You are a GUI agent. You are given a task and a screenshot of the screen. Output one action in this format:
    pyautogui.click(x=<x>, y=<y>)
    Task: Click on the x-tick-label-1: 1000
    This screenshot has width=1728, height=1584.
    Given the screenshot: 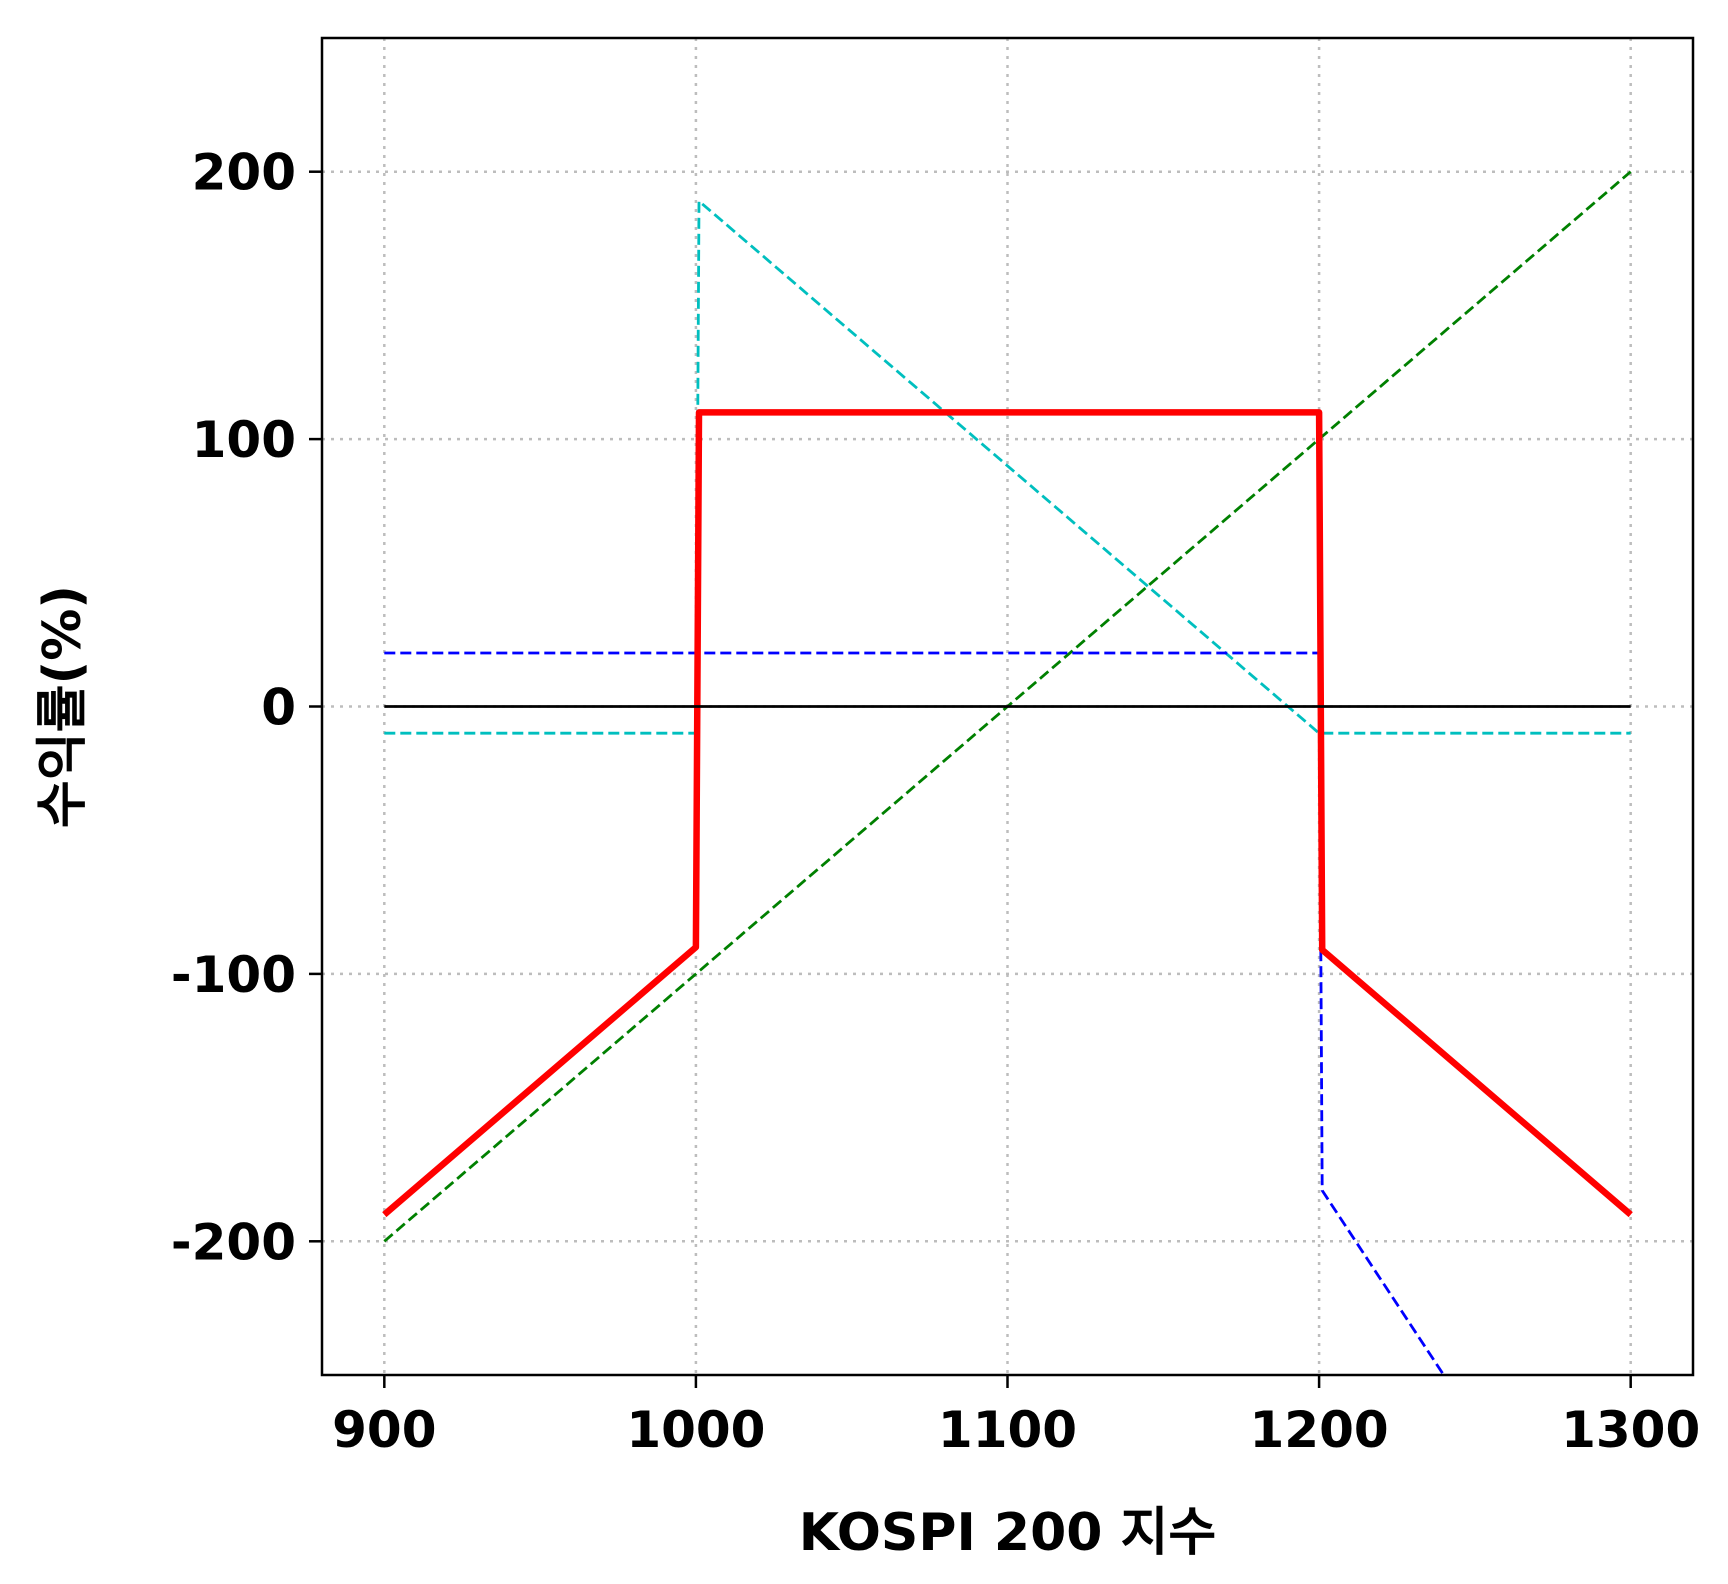 What is the action you would take?
    pyautogui.click(x=695, y=1430)
    